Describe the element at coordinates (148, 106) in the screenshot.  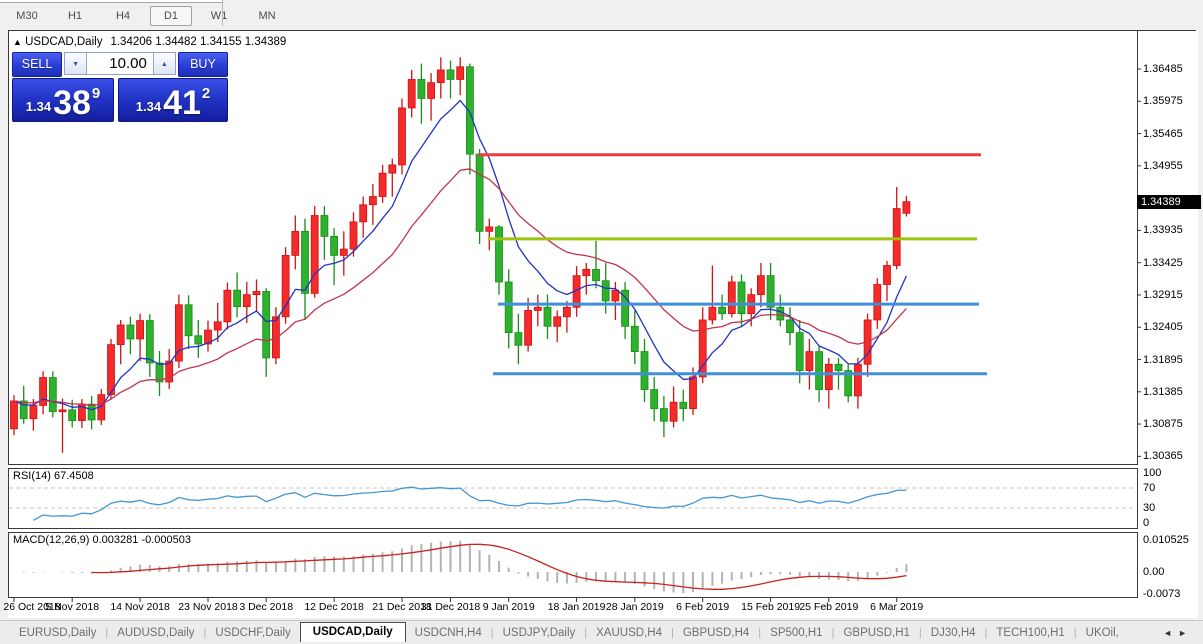
I see `ask-price-prefix: 1.34` at that location.